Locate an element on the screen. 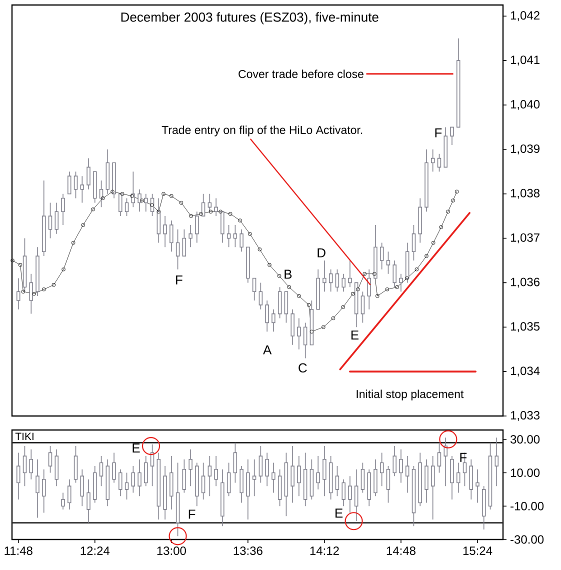 This screenshot has height=570, width=561. y-tick-label: 1,039 is located at coordinates (525, 149).